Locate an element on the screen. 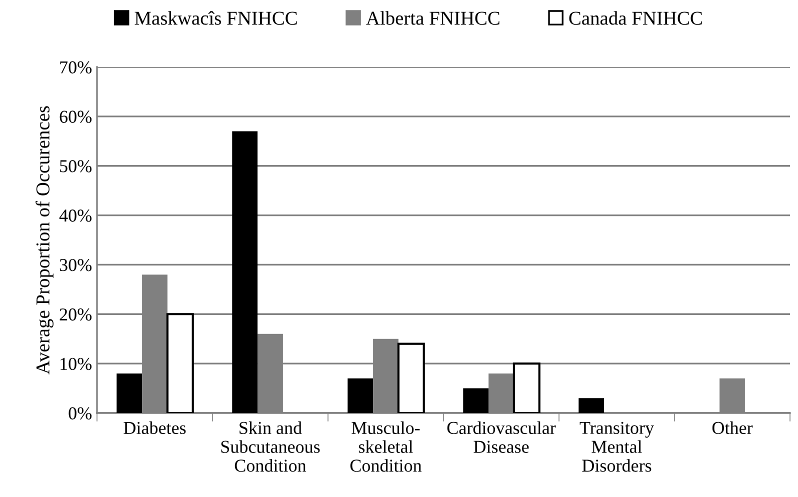 The height and width of the screenshot is (497, 798). y-tick-label: 70% is located at coordinates (76, 67).